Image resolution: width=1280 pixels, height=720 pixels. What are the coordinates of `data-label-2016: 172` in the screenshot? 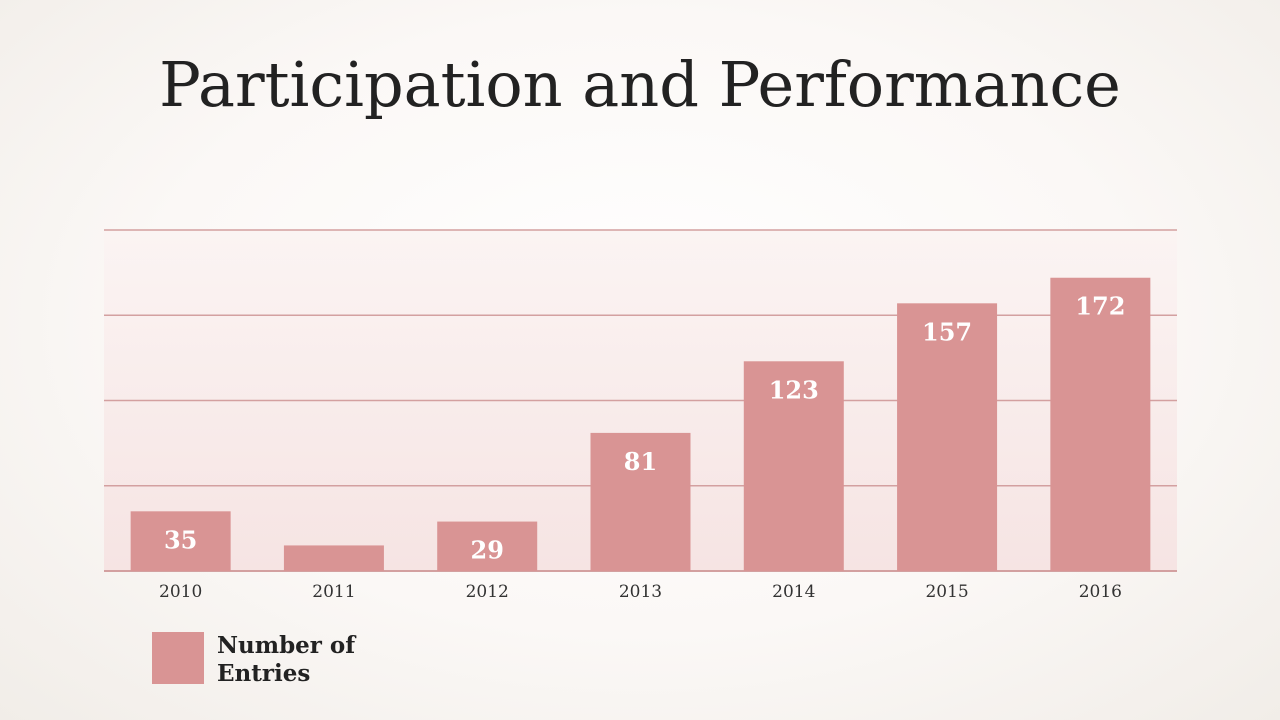 It's located at (1100, 306).